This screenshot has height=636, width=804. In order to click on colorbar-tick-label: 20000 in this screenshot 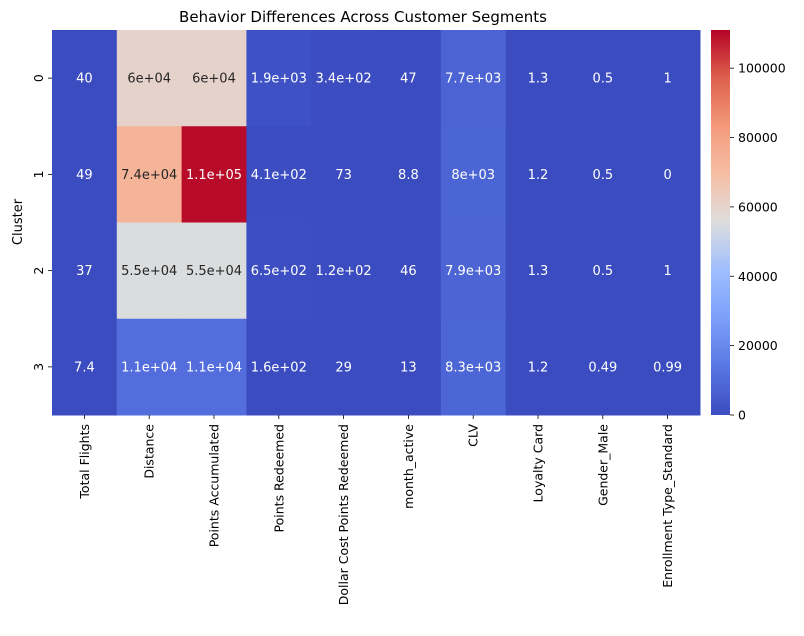, I will do `click(758, 345)`.